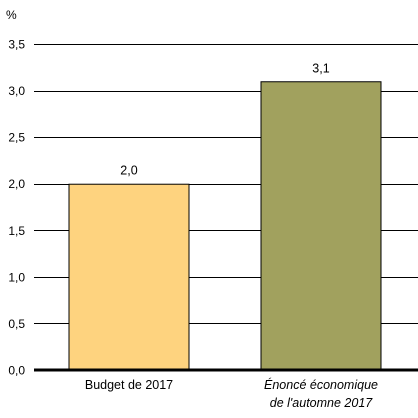 Image resolution: width=418 pixels, height=418 pixels. Describe the element at coordinates (16, 277) in the screenshot. I see `y-tick-label: 1,0` at that location.